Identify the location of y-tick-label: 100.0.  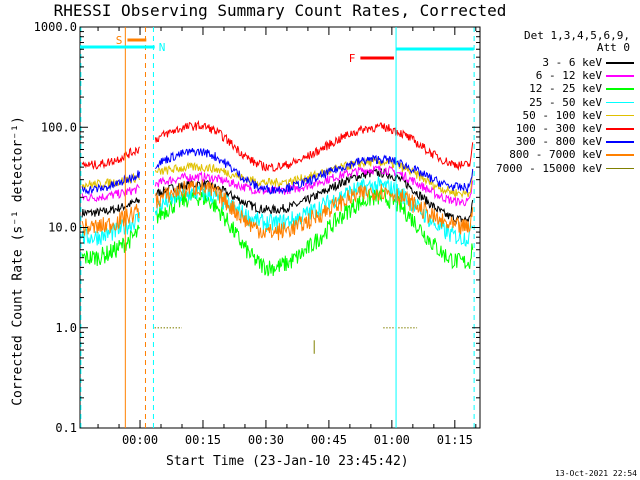
(59, 127).